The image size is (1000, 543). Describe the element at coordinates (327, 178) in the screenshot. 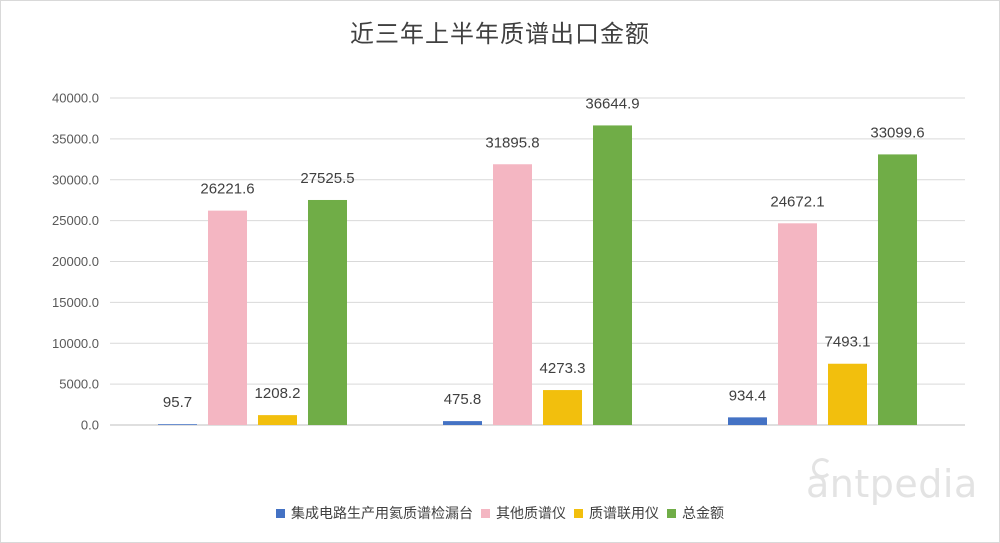

I see `data-label-s4-c1: 27525.5` at that location.